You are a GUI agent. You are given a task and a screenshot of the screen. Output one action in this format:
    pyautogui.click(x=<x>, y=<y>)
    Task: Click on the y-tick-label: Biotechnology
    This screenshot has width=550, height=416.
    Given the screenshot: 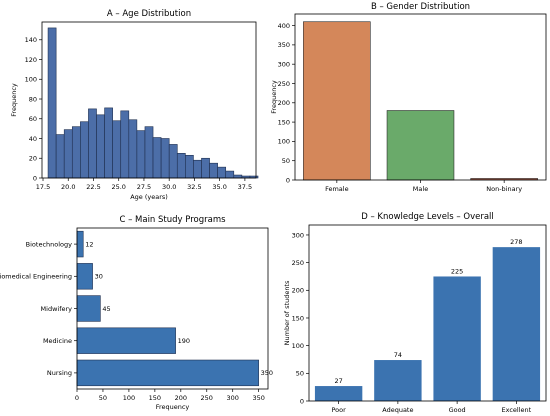 What is the action you would take?
    pyautogui.click(x=49, y=244)
    